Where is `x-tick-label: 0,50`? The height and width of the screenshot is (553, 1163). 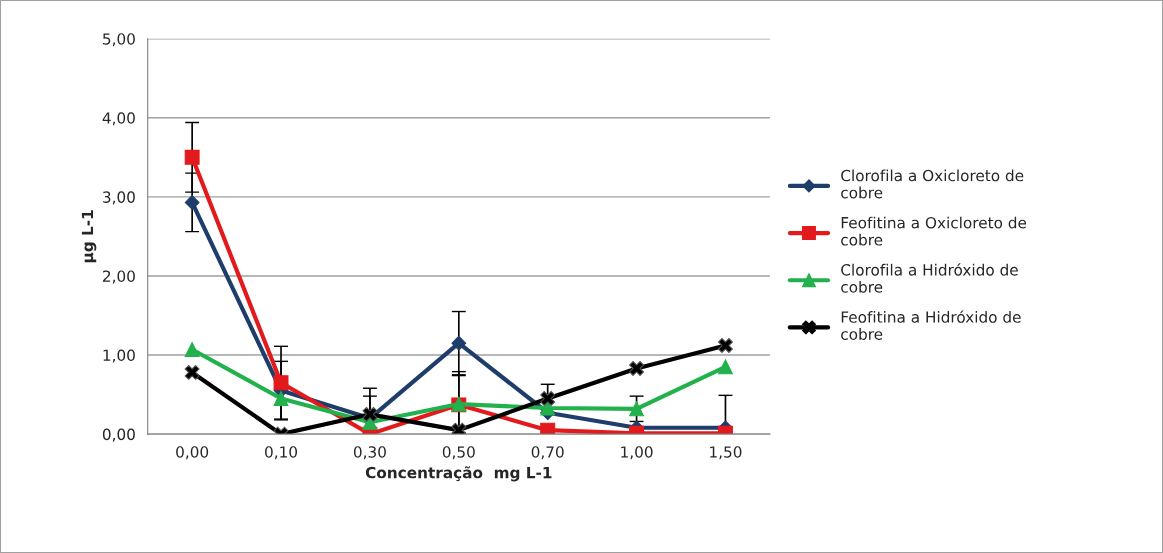 x-tick-label: 0,50 is located at coordinates (458, 453).